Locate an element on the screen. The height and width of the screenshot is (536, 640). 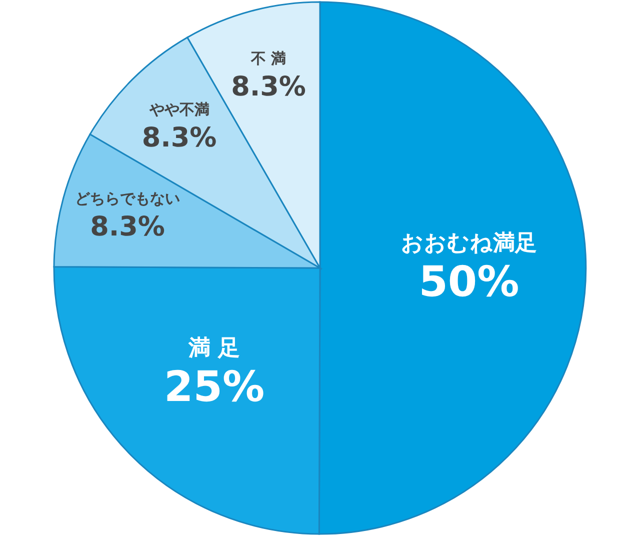
slice-label: どちらでもない is located at coordinates (127, 199).